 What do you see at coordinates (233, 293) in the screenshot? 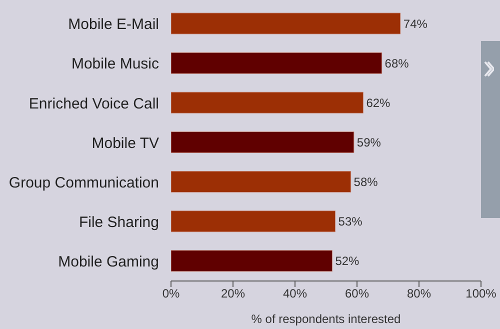
I see `x-tick-label: 20%` at bounding box center [233, 293].